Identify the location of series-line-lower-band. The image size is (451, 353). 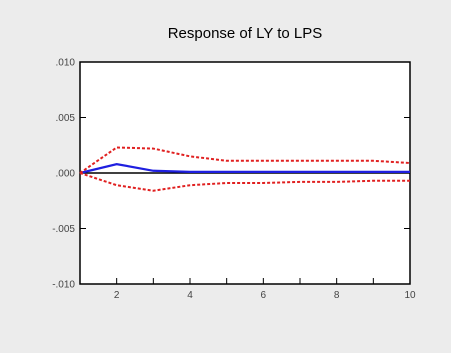
(244, 182).